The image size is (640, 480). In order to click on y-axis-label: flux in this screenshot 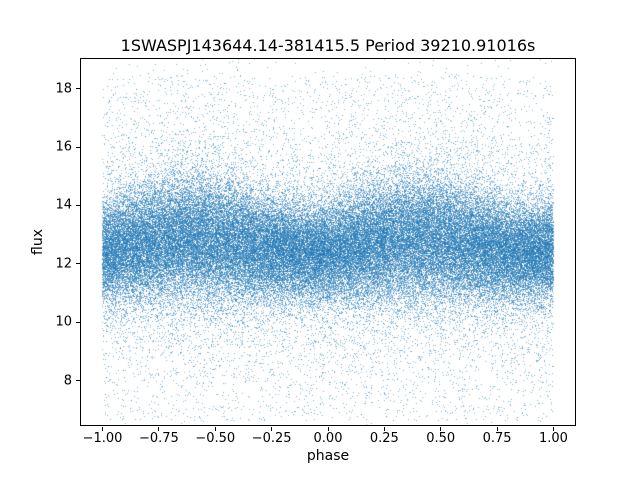, I will do `click(38, 242)`.